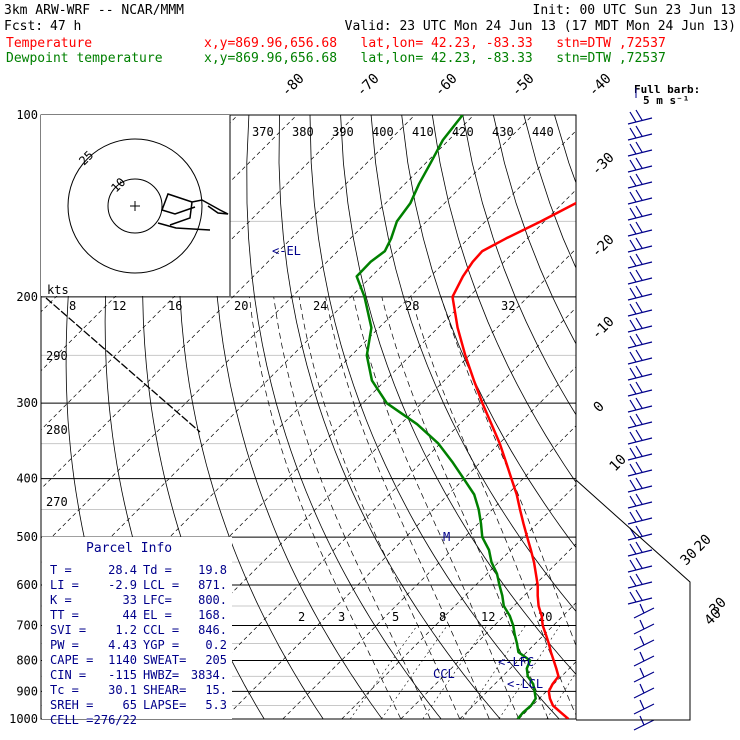 This screenshot has width=740, height=740. What do you see at coordinates (216, 705) in the screenshot?
I see `parcel-param-value: 5.3` at bounding box center [216, 705].